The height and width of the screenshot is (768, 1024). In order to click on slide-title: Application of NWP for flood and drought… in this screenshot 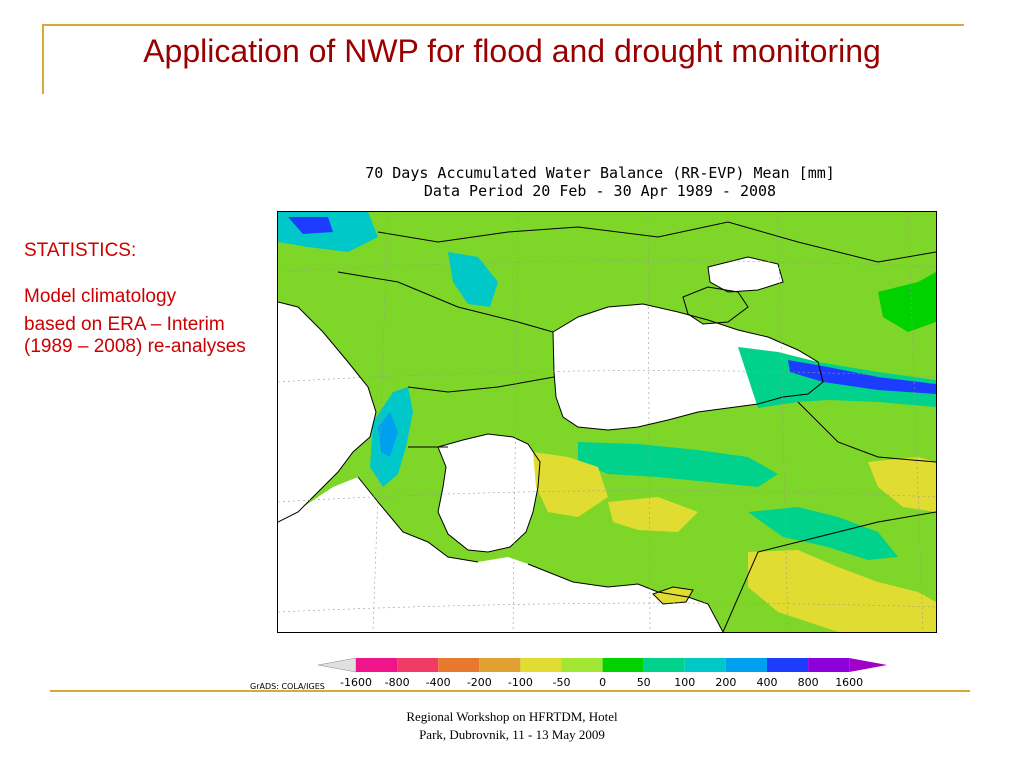, I will do `click(512, 51)`.